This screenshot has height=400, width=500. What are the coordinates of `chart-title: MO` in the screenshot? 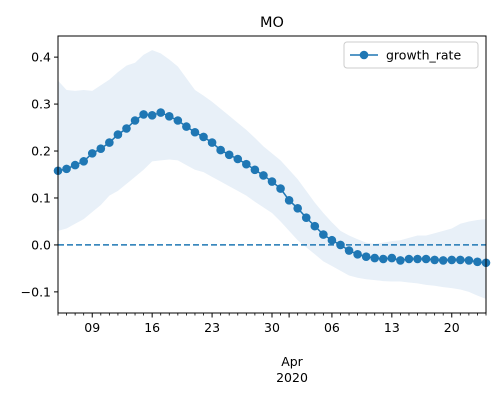 It's located at (272, 23).